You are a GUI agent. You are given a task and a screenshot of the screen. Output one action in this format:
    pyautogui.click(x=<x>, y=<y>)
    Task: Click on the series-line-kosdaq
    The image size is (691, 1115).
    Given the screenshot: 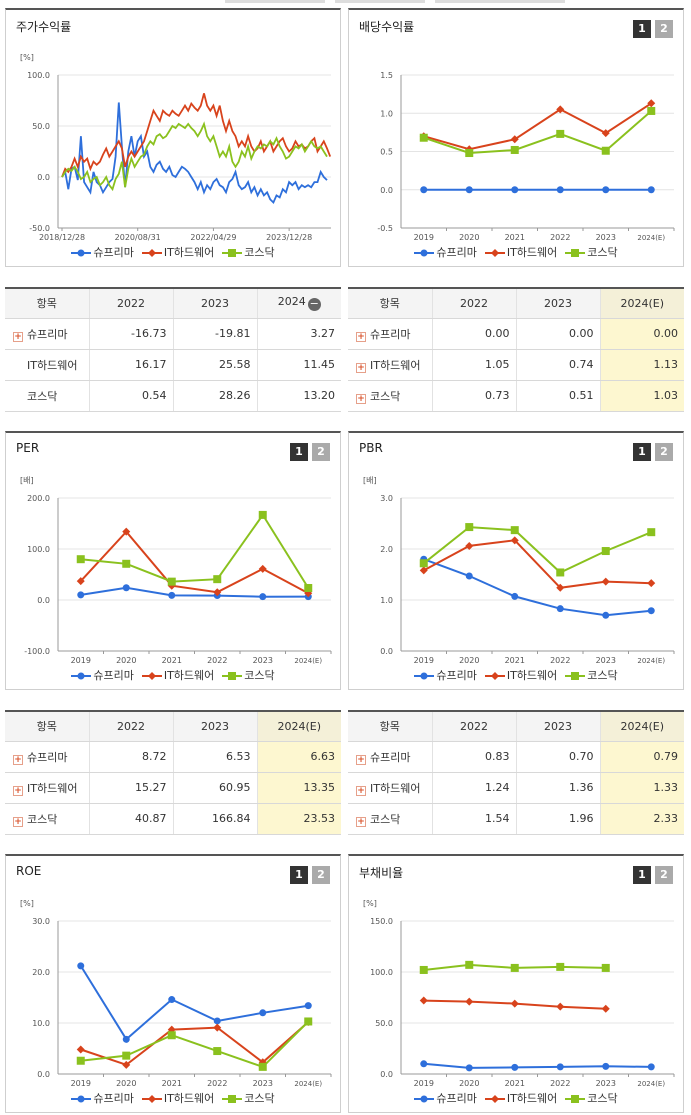 What is the action you would take?
    pyautogui.click(x=195, y=551)
    